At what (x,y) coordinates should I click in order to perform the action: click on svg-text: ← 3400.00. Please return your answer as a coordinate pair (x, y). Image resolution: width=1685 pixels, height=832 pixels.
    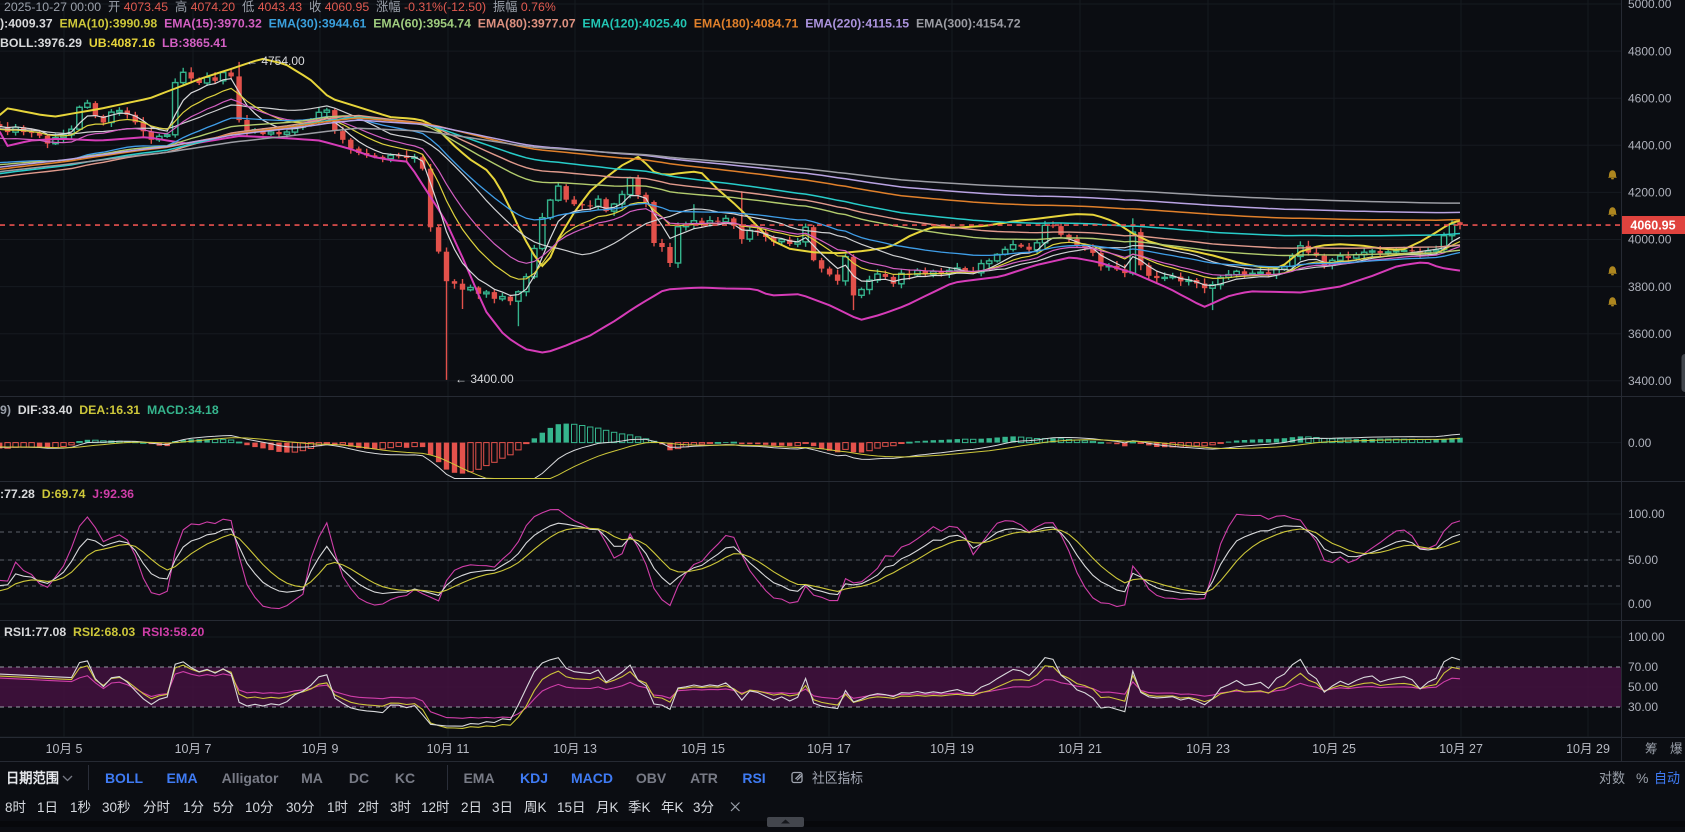
    Looking at the image, I should click on (484, 379).